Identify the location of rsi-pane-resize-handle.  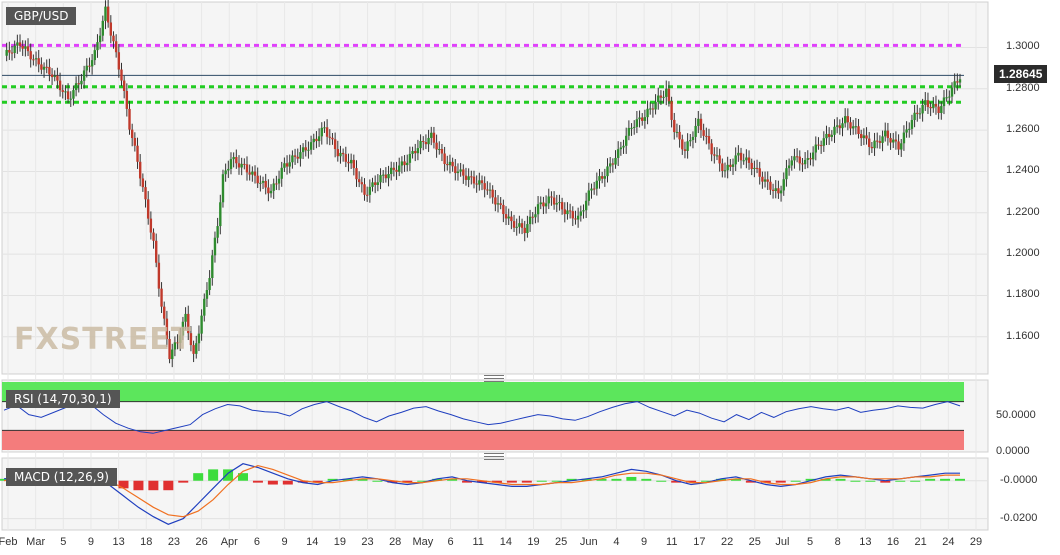
(494, 378).